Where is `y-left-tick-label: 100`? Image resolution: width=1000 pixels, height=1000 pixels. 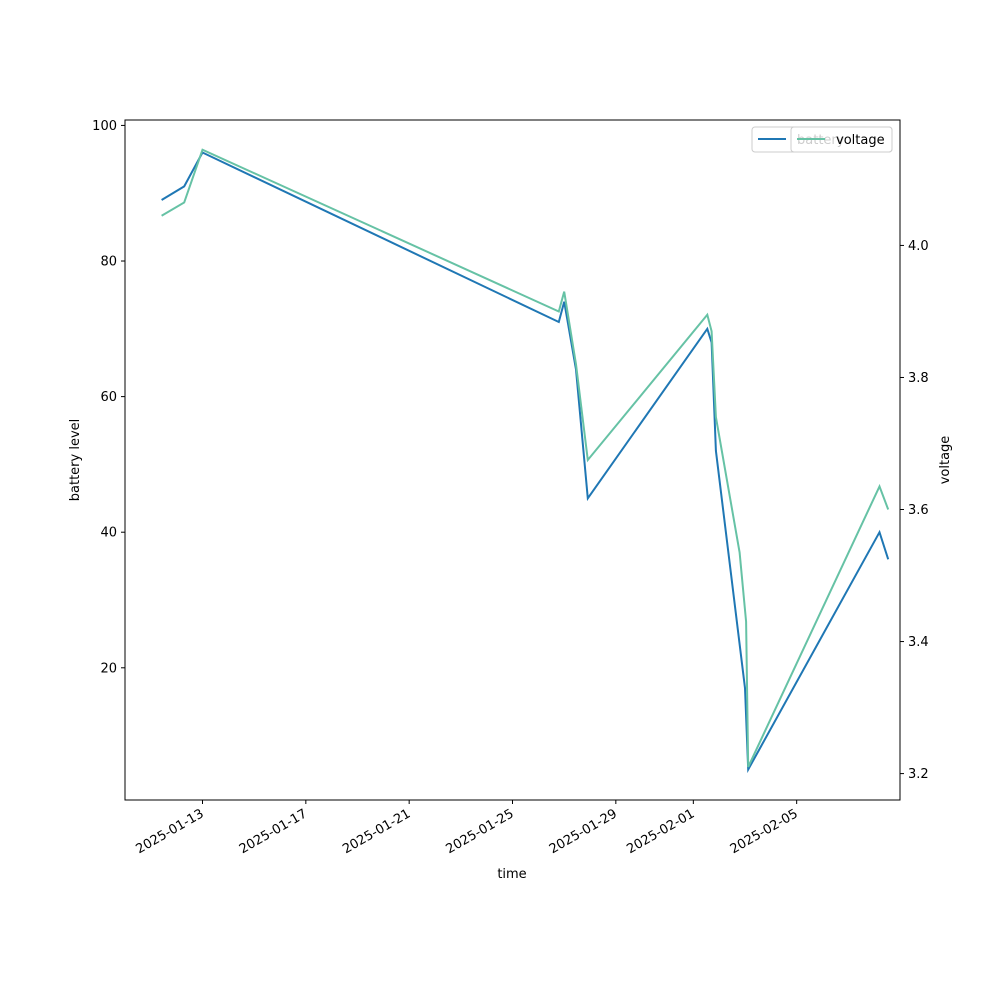
y-left-tick-label: 100 is located at coordinates (104, 126).